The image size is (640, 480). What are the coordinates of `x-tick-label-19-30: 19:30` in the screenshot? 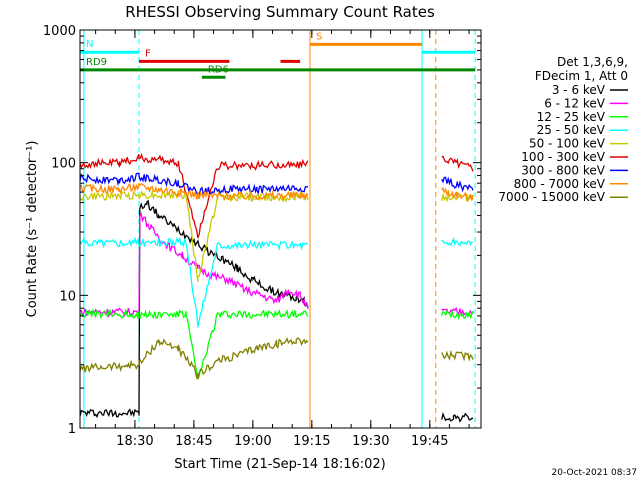 It's located at (370, 441).